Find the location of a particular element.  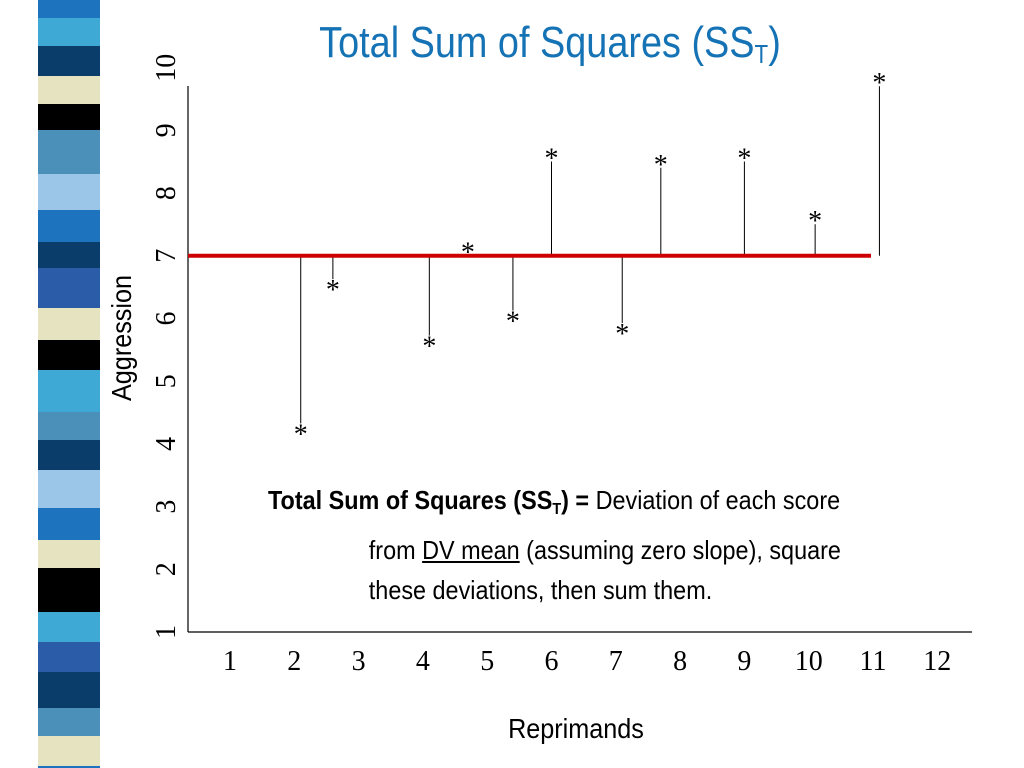

definition-line-3: these deviations, then sum them. is located at coordinates (540, 590).